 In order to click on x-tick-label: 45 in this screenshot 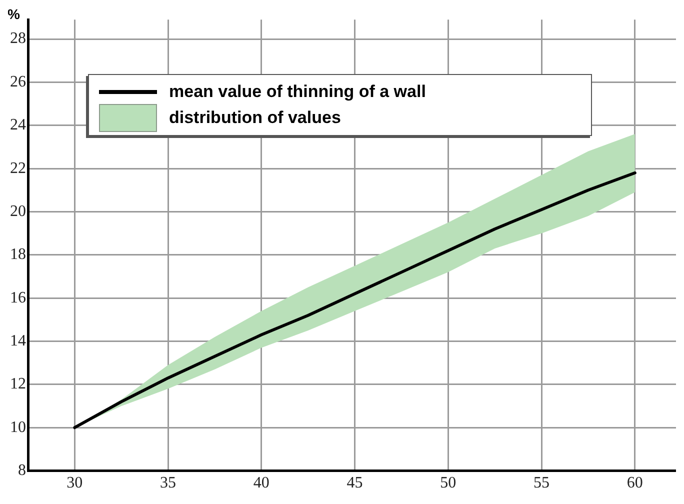, I will do `click(354, 483)`.